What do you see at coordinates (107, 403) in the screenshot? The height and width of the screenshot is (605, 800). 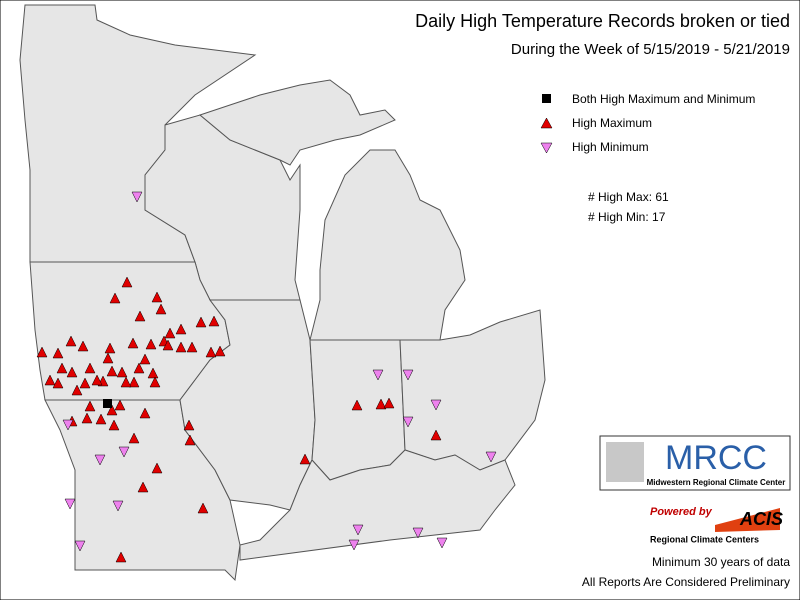 I see `both-marker` at bounding box center [107, 403].